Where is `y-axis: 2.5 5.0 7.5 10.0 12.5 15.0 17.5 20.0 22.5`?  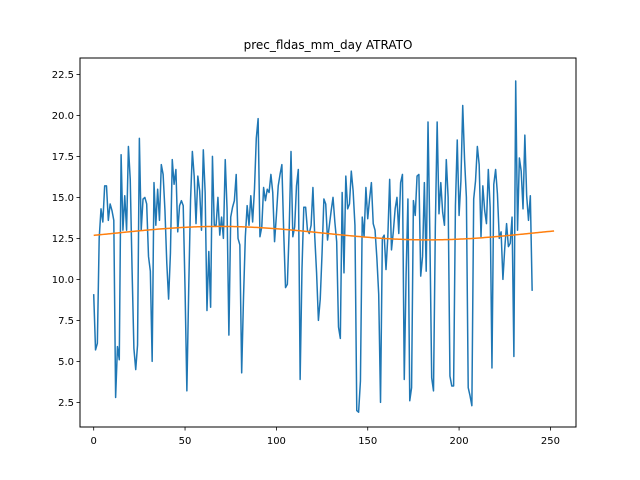 y-axis: 2.5 5.0 7.5 10.0 12.5 15.0 17.5 20.0 22.5 is located at coordinates (66, 239).